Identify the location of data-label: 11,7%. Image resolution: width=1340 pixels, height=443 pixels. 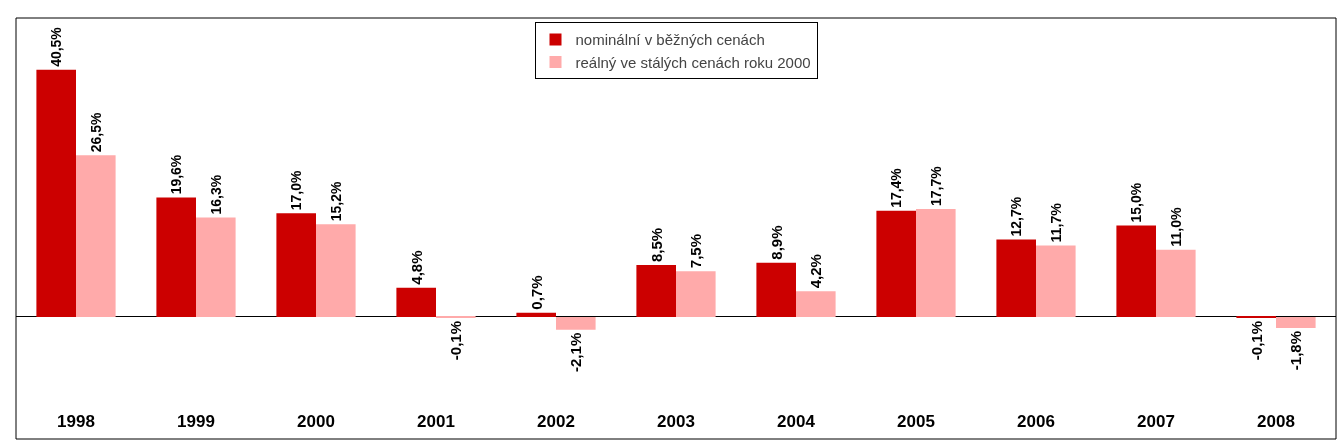
(1056, 222).